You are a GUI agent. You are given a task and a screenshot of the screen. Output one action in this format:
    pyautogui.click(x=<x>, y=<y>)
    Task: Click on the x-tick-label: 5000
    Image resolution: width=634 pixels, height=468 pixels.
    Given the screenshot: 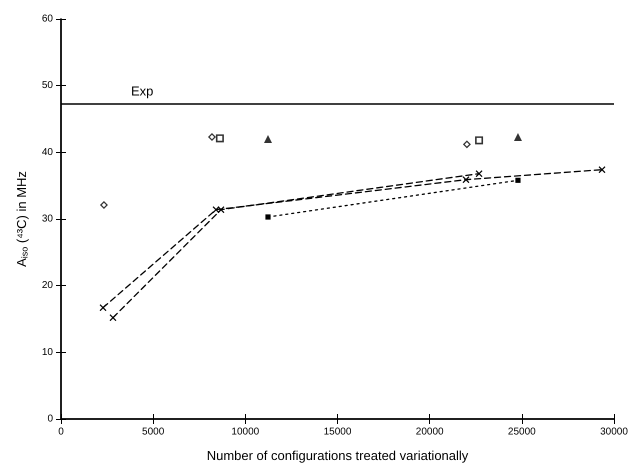 What is the action you would take?
    pyautogui.click(x=153, y=432)
    